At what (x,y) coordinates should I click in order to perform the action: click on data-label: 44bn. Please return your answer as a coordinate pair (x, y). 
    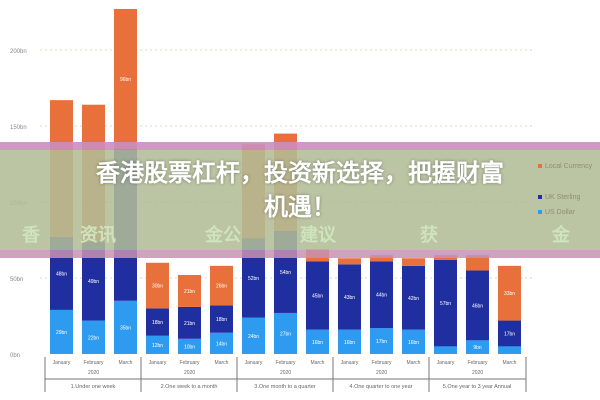
    Looking at the image, I should click on (381, 296).